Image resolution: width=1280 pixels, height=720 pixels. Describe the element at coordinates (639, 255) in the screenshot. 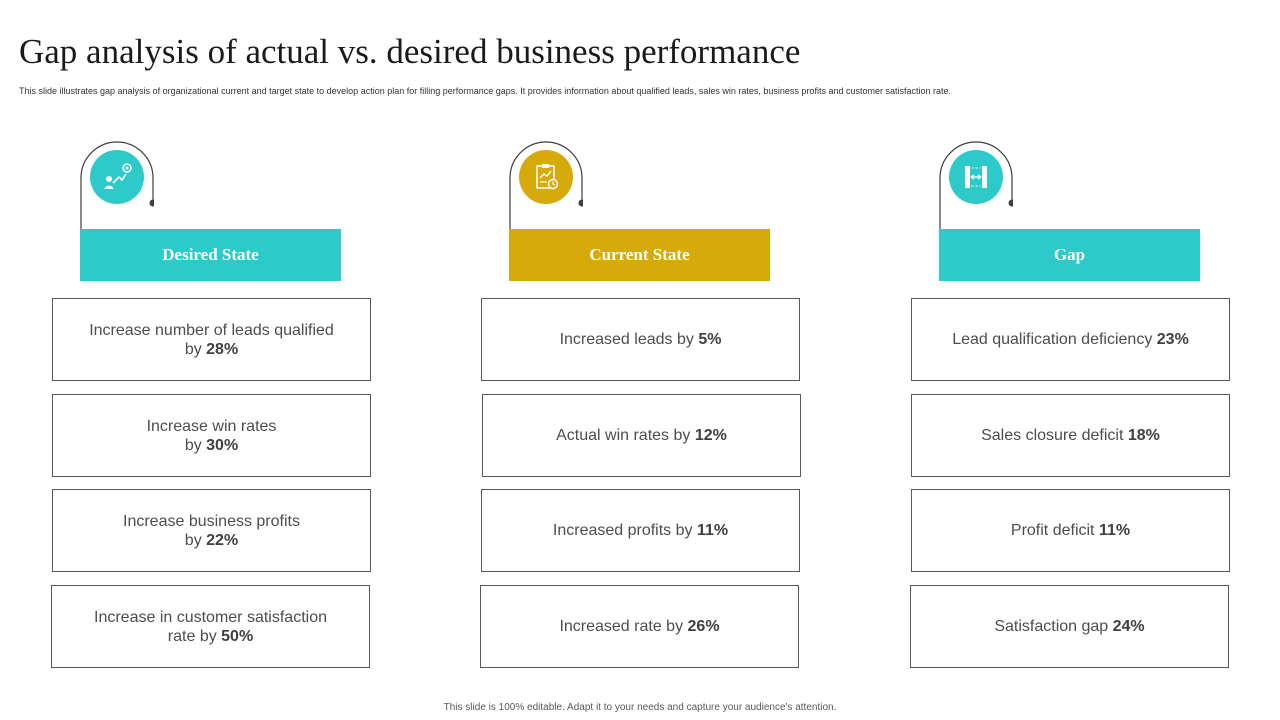

I see `current-state-header: Current State` at that location.